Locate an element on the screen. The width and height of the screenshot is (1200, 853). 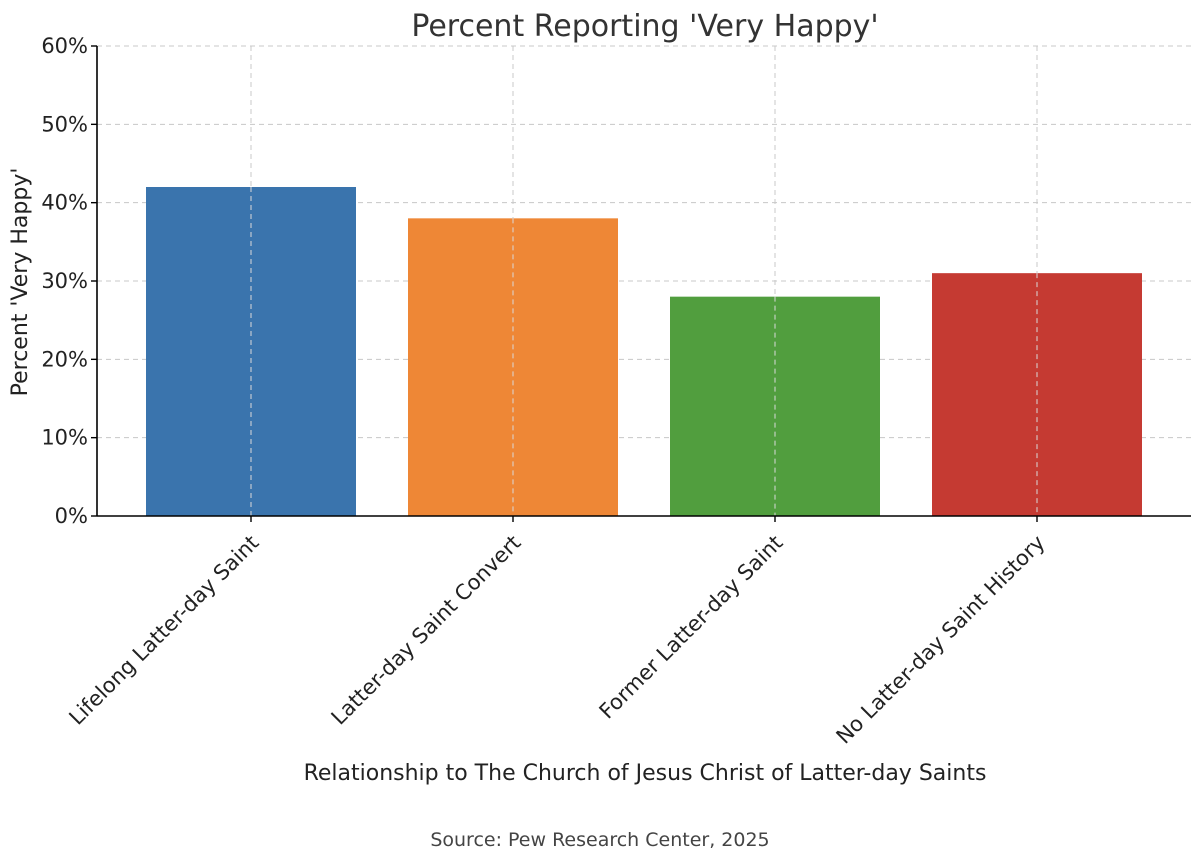
y-tick-label-0: 0% is located at coordinates (71, 516).